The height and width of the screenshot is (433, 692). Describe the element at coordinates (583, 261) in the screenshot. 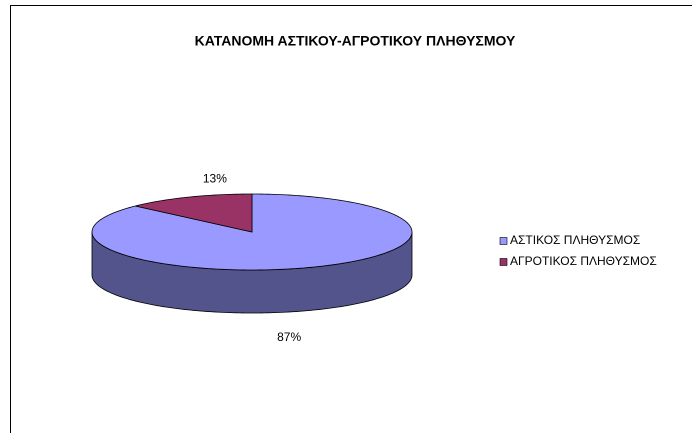

I see `legend-label: ΑΓΡΟΤΙΚΟΣ ΠΛΗΘΥΣΜΟΣ` at that location.